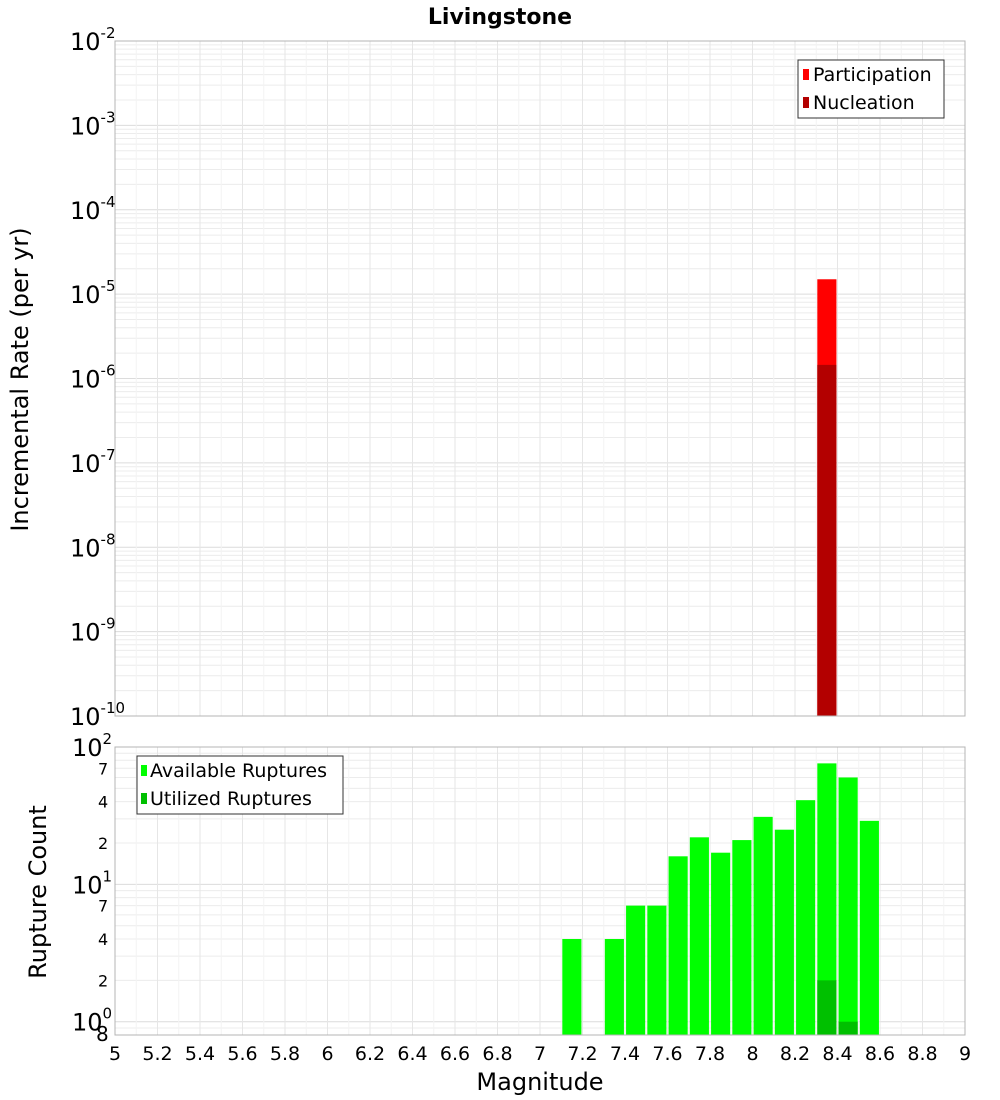  Describe the element at coordinates (412, 1054) in the screenshot. I see `x-tick-label: 6.4` at that location.